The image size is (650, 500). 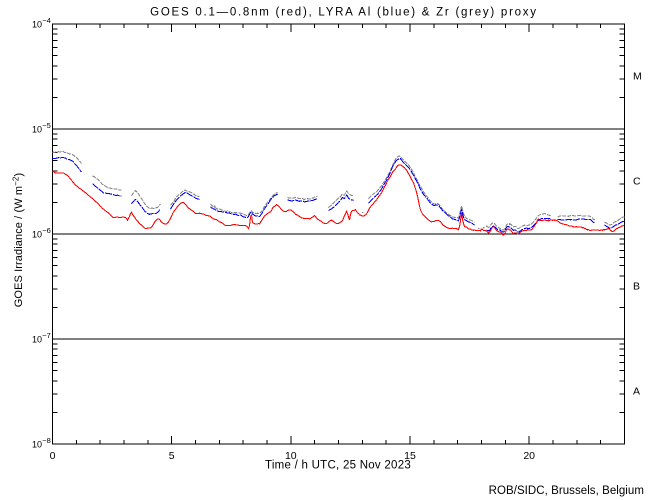 I want to click on svg-text: 20, so click(x=529, y=456).